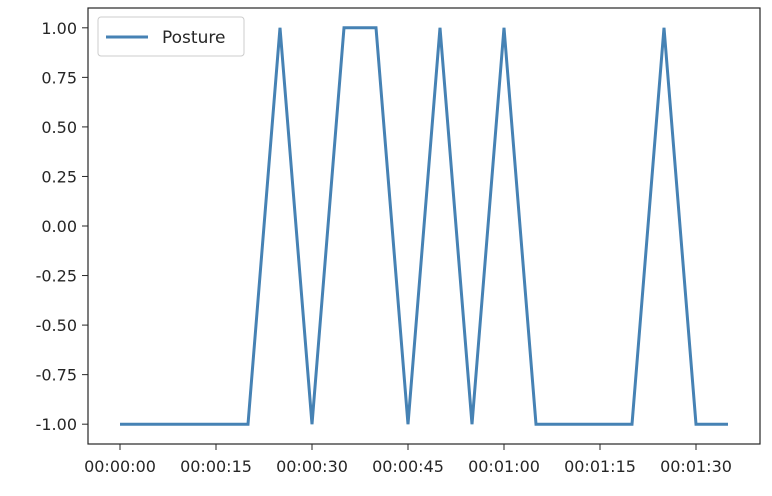 The image size is (772, 496). Describe the element at coordinates (504, 466) in the screenshot. I see `x-tick-label: 00:01:00` at that location.